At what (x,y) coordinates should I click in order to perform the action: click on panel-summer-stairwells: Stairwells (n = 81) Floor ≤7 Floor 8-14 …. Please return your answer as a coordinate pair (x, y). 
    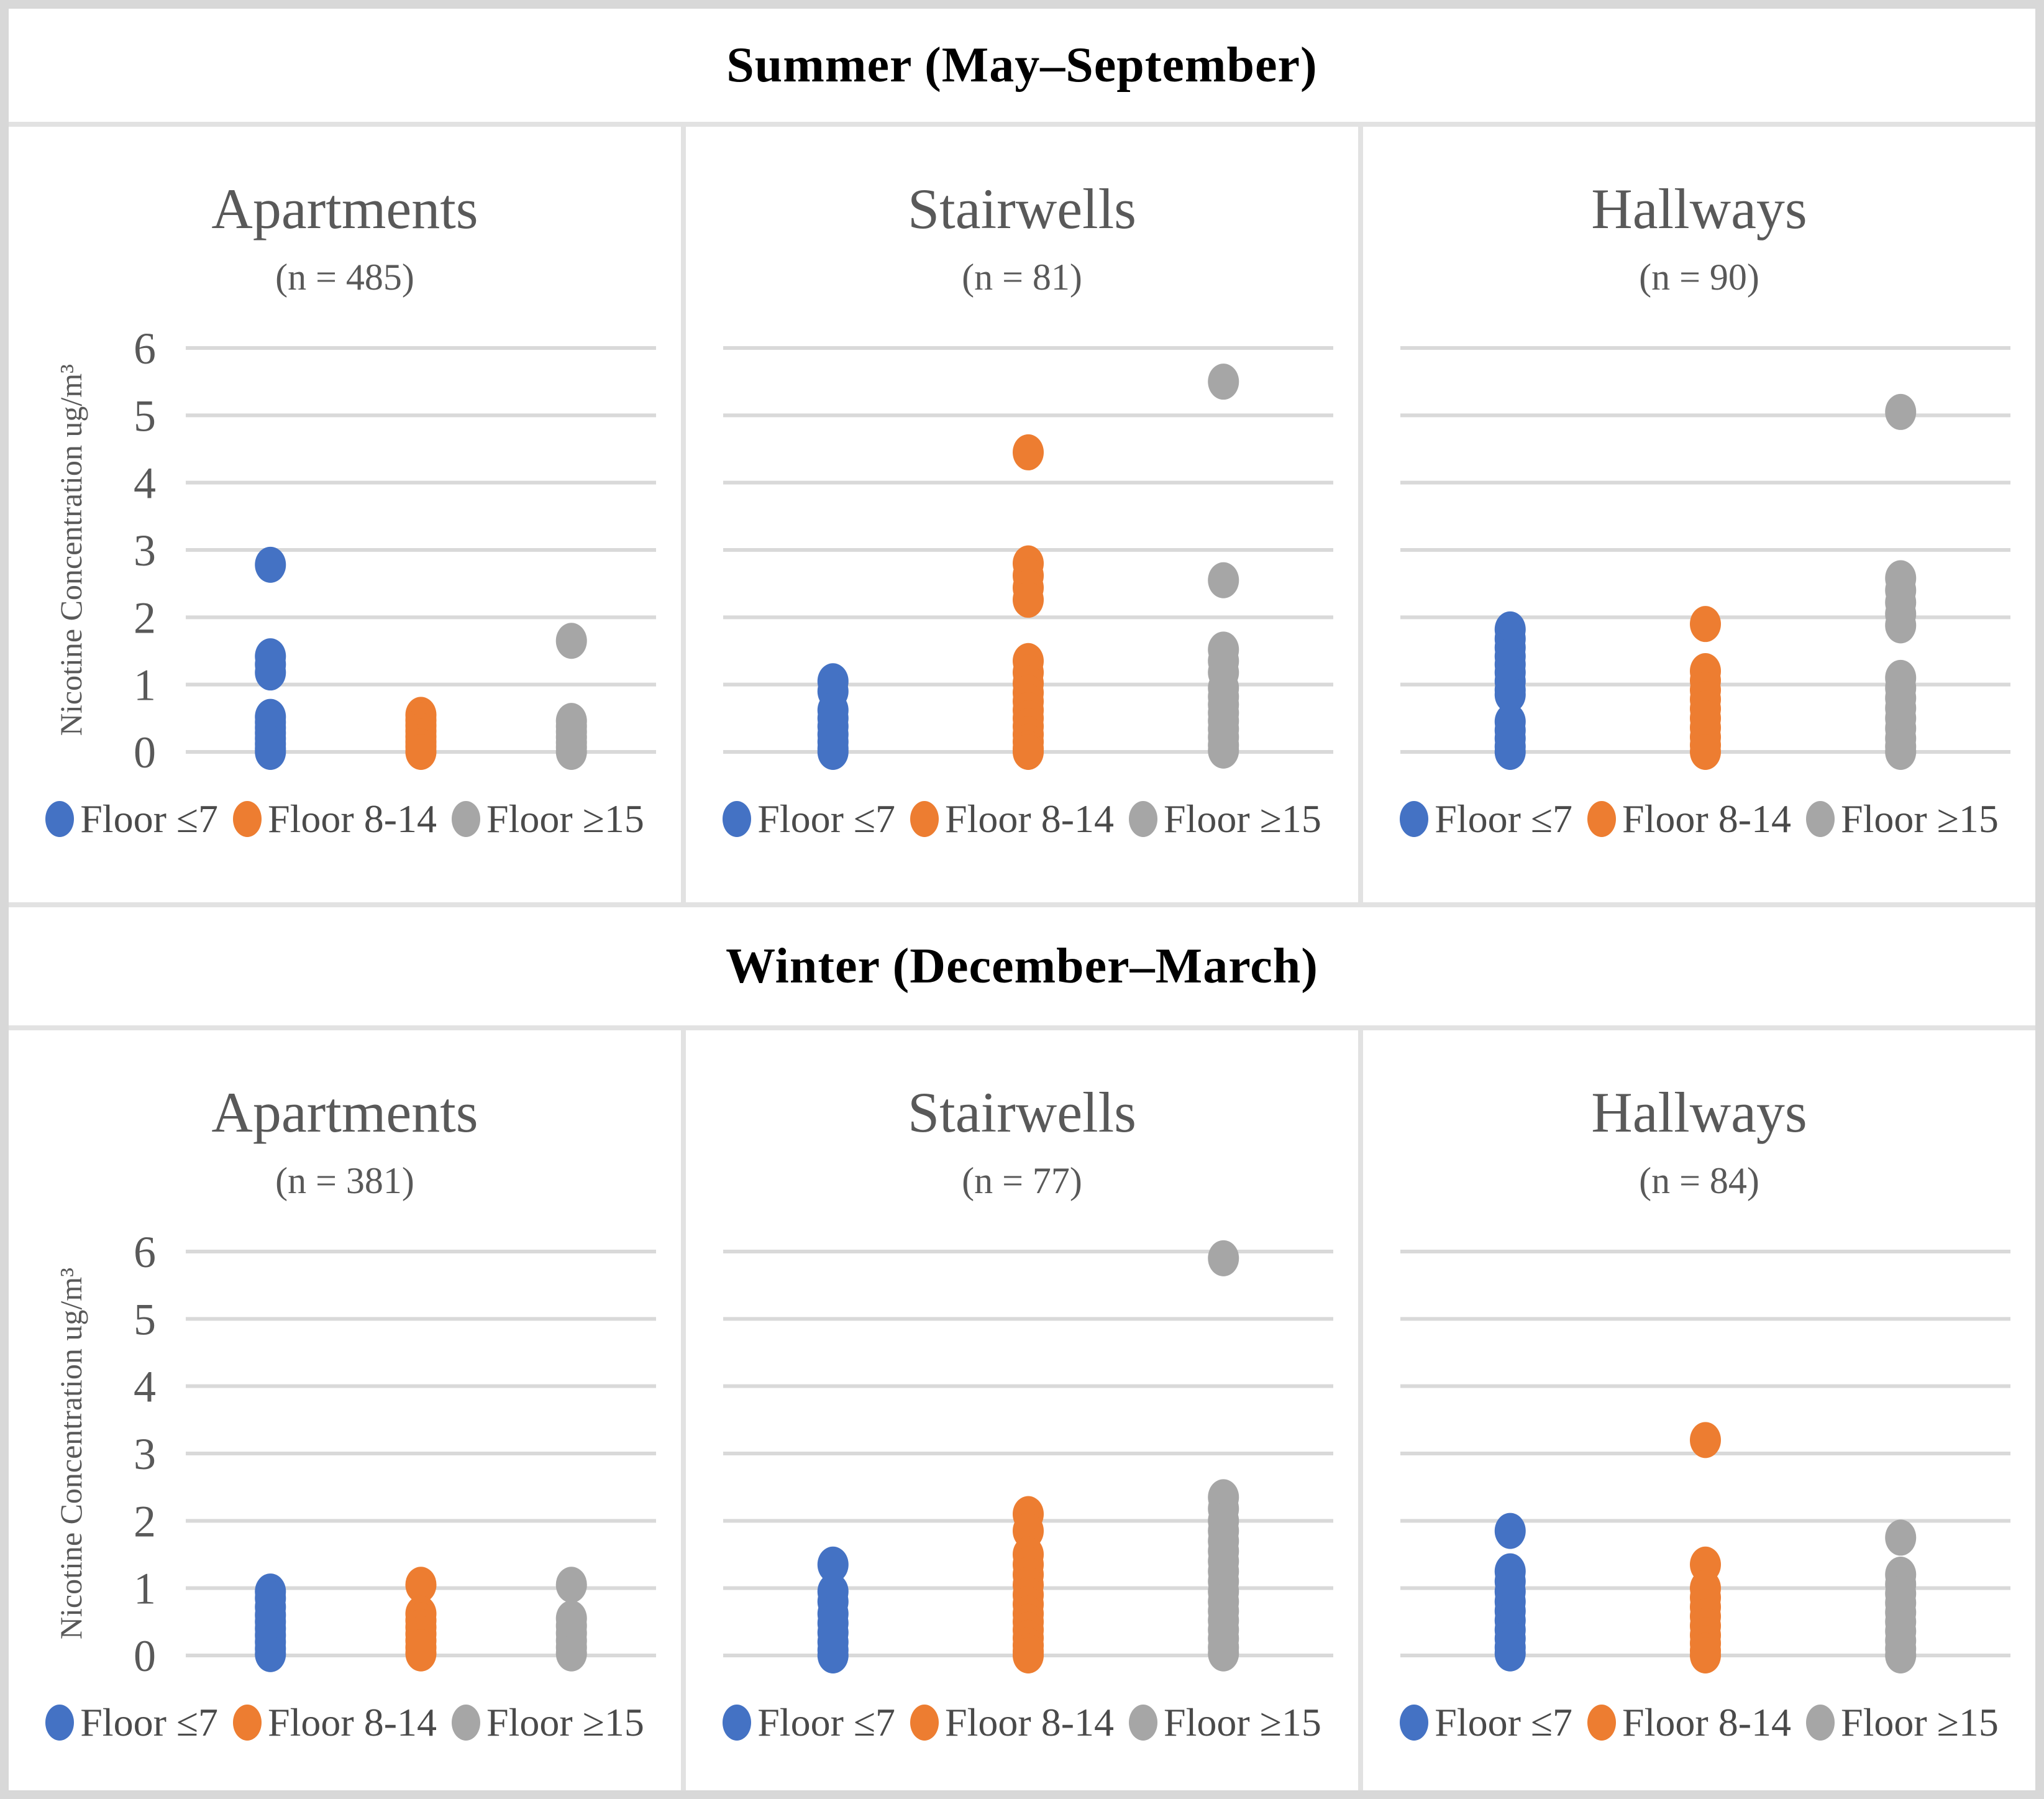
    Looking at the image, I should click on (1022, 514).